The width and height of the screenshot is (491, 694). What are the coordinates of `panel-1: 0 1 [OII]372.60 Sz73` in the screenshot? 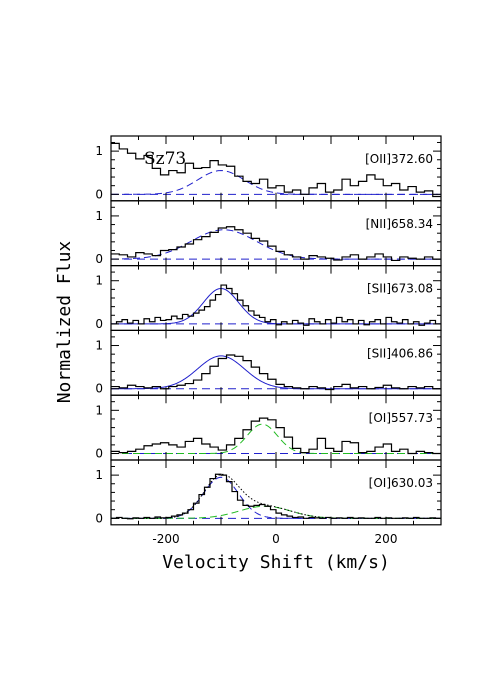 It's located at (268, 168).